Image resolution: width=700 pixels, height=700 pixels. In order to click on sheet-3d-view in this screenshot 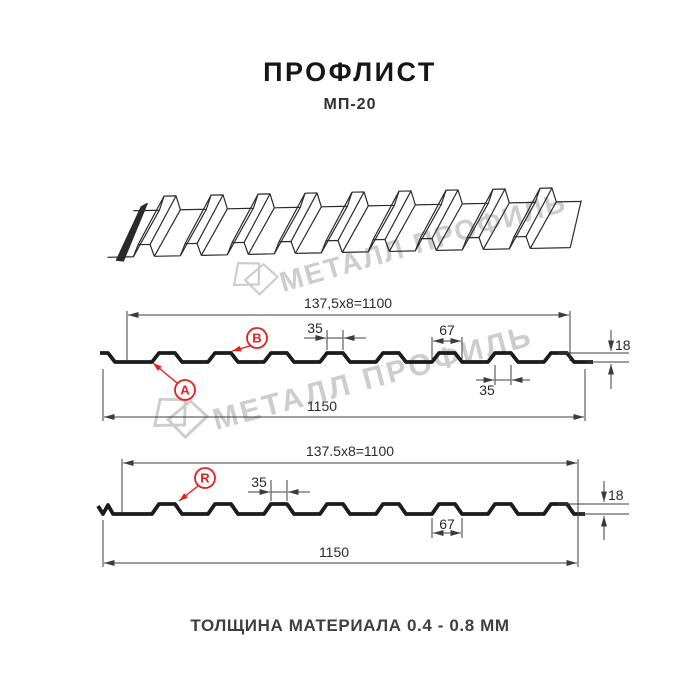, I will do `click(343, 224)`.